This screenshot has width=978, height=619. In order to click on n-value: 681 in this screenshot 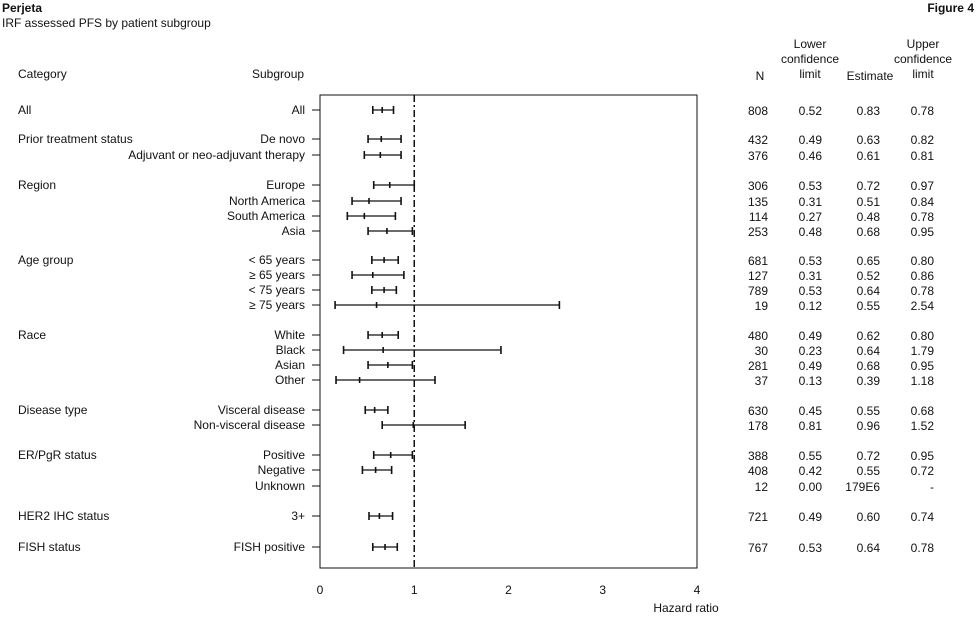, I will do `click(757, 261)`.